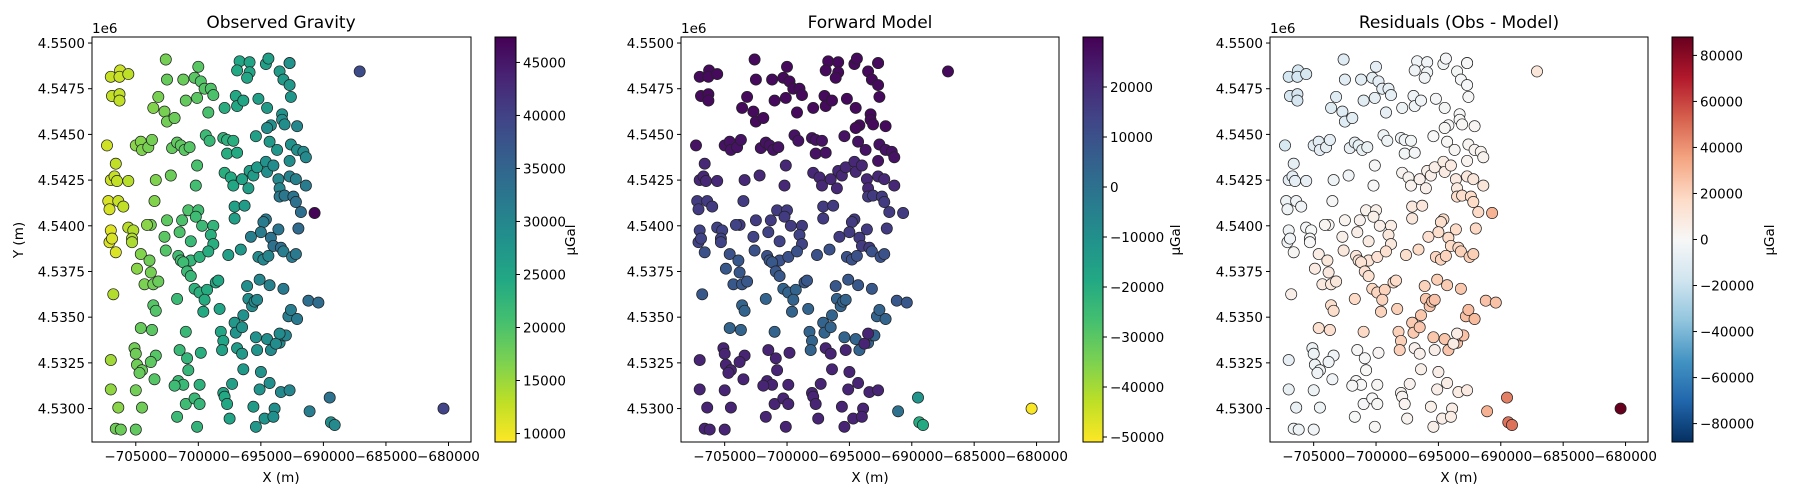 The height and width of the screenshot is (500, 1800). Describe the element at coordinates (544, 382) in the screenshot. I see `colorbar-tick-label: 15000` at that location.